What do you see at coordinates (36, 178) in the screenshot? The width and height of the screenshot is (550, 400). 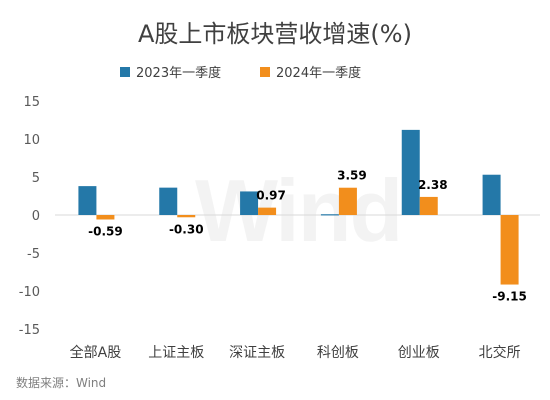 I see `y-tick-label: 5` at bounding box center [36, 178].